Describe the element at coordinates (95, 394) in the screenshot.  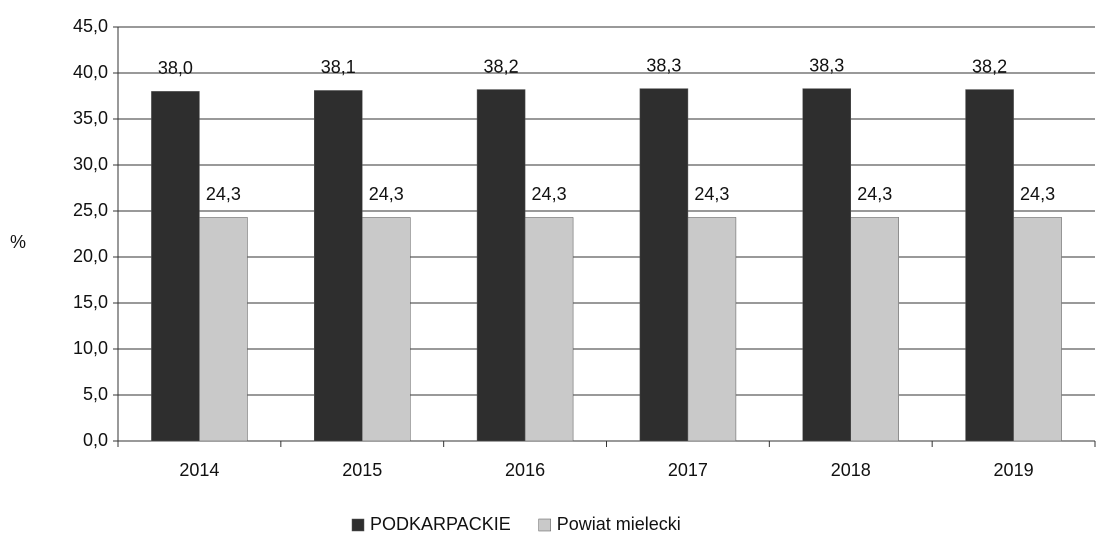
I see `y-tick-label: 5,0` at that location.